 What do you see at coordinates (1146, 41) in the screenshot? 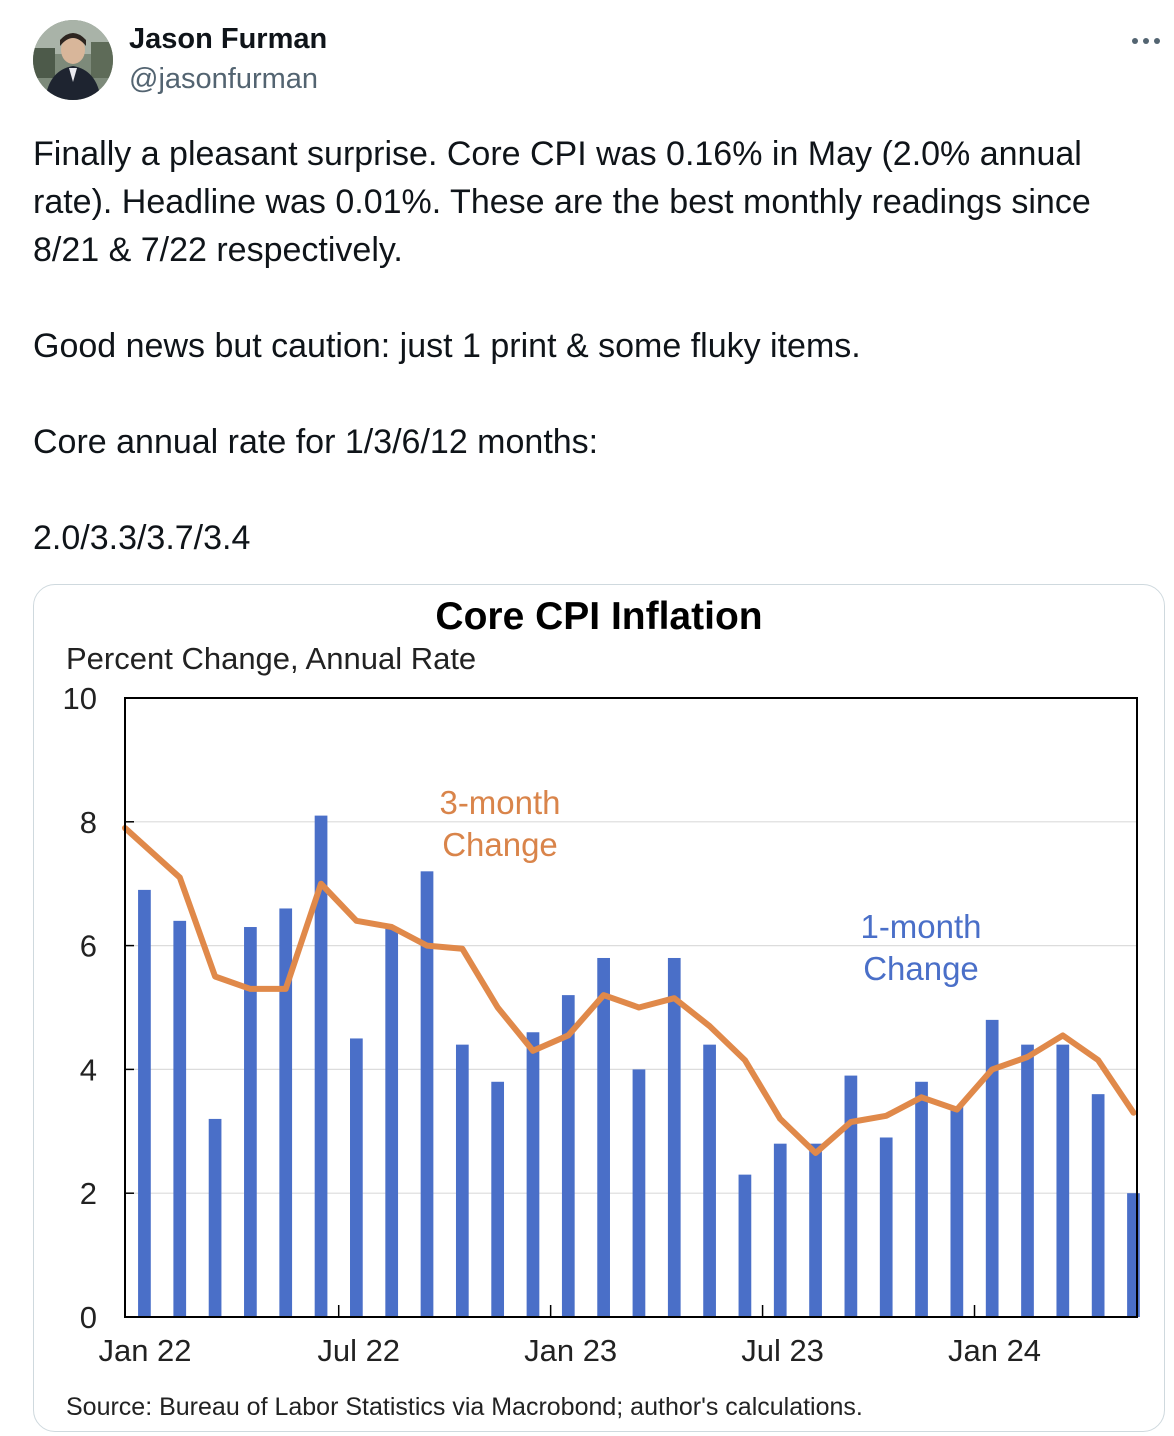
I see `more-options-icon` at bounding box center [1146, 41].